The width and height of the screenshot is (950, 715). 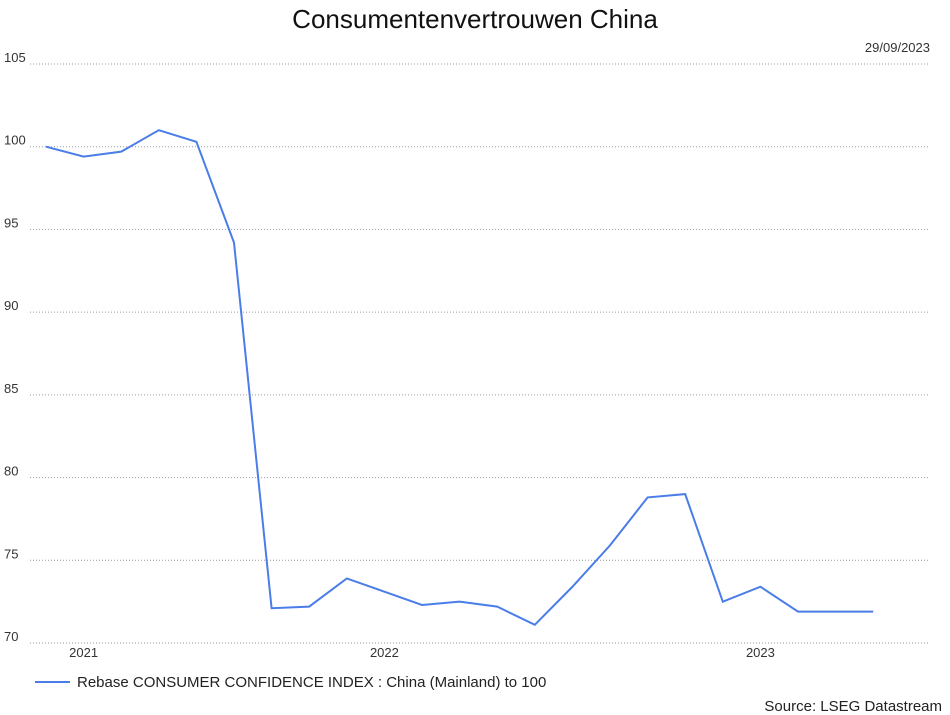 What do you see at coordinates (853, 706) in the screenshot?
I see `source-label: Source: LSEG Datastream` at bounding box center [853, 706].